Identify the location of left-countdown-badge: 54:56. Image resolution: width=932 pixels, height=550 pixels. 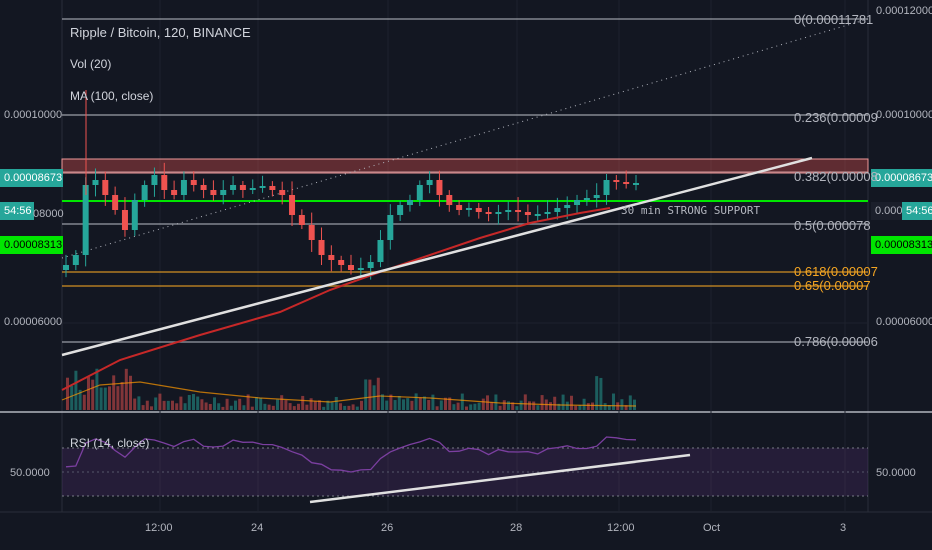
(17, 211).